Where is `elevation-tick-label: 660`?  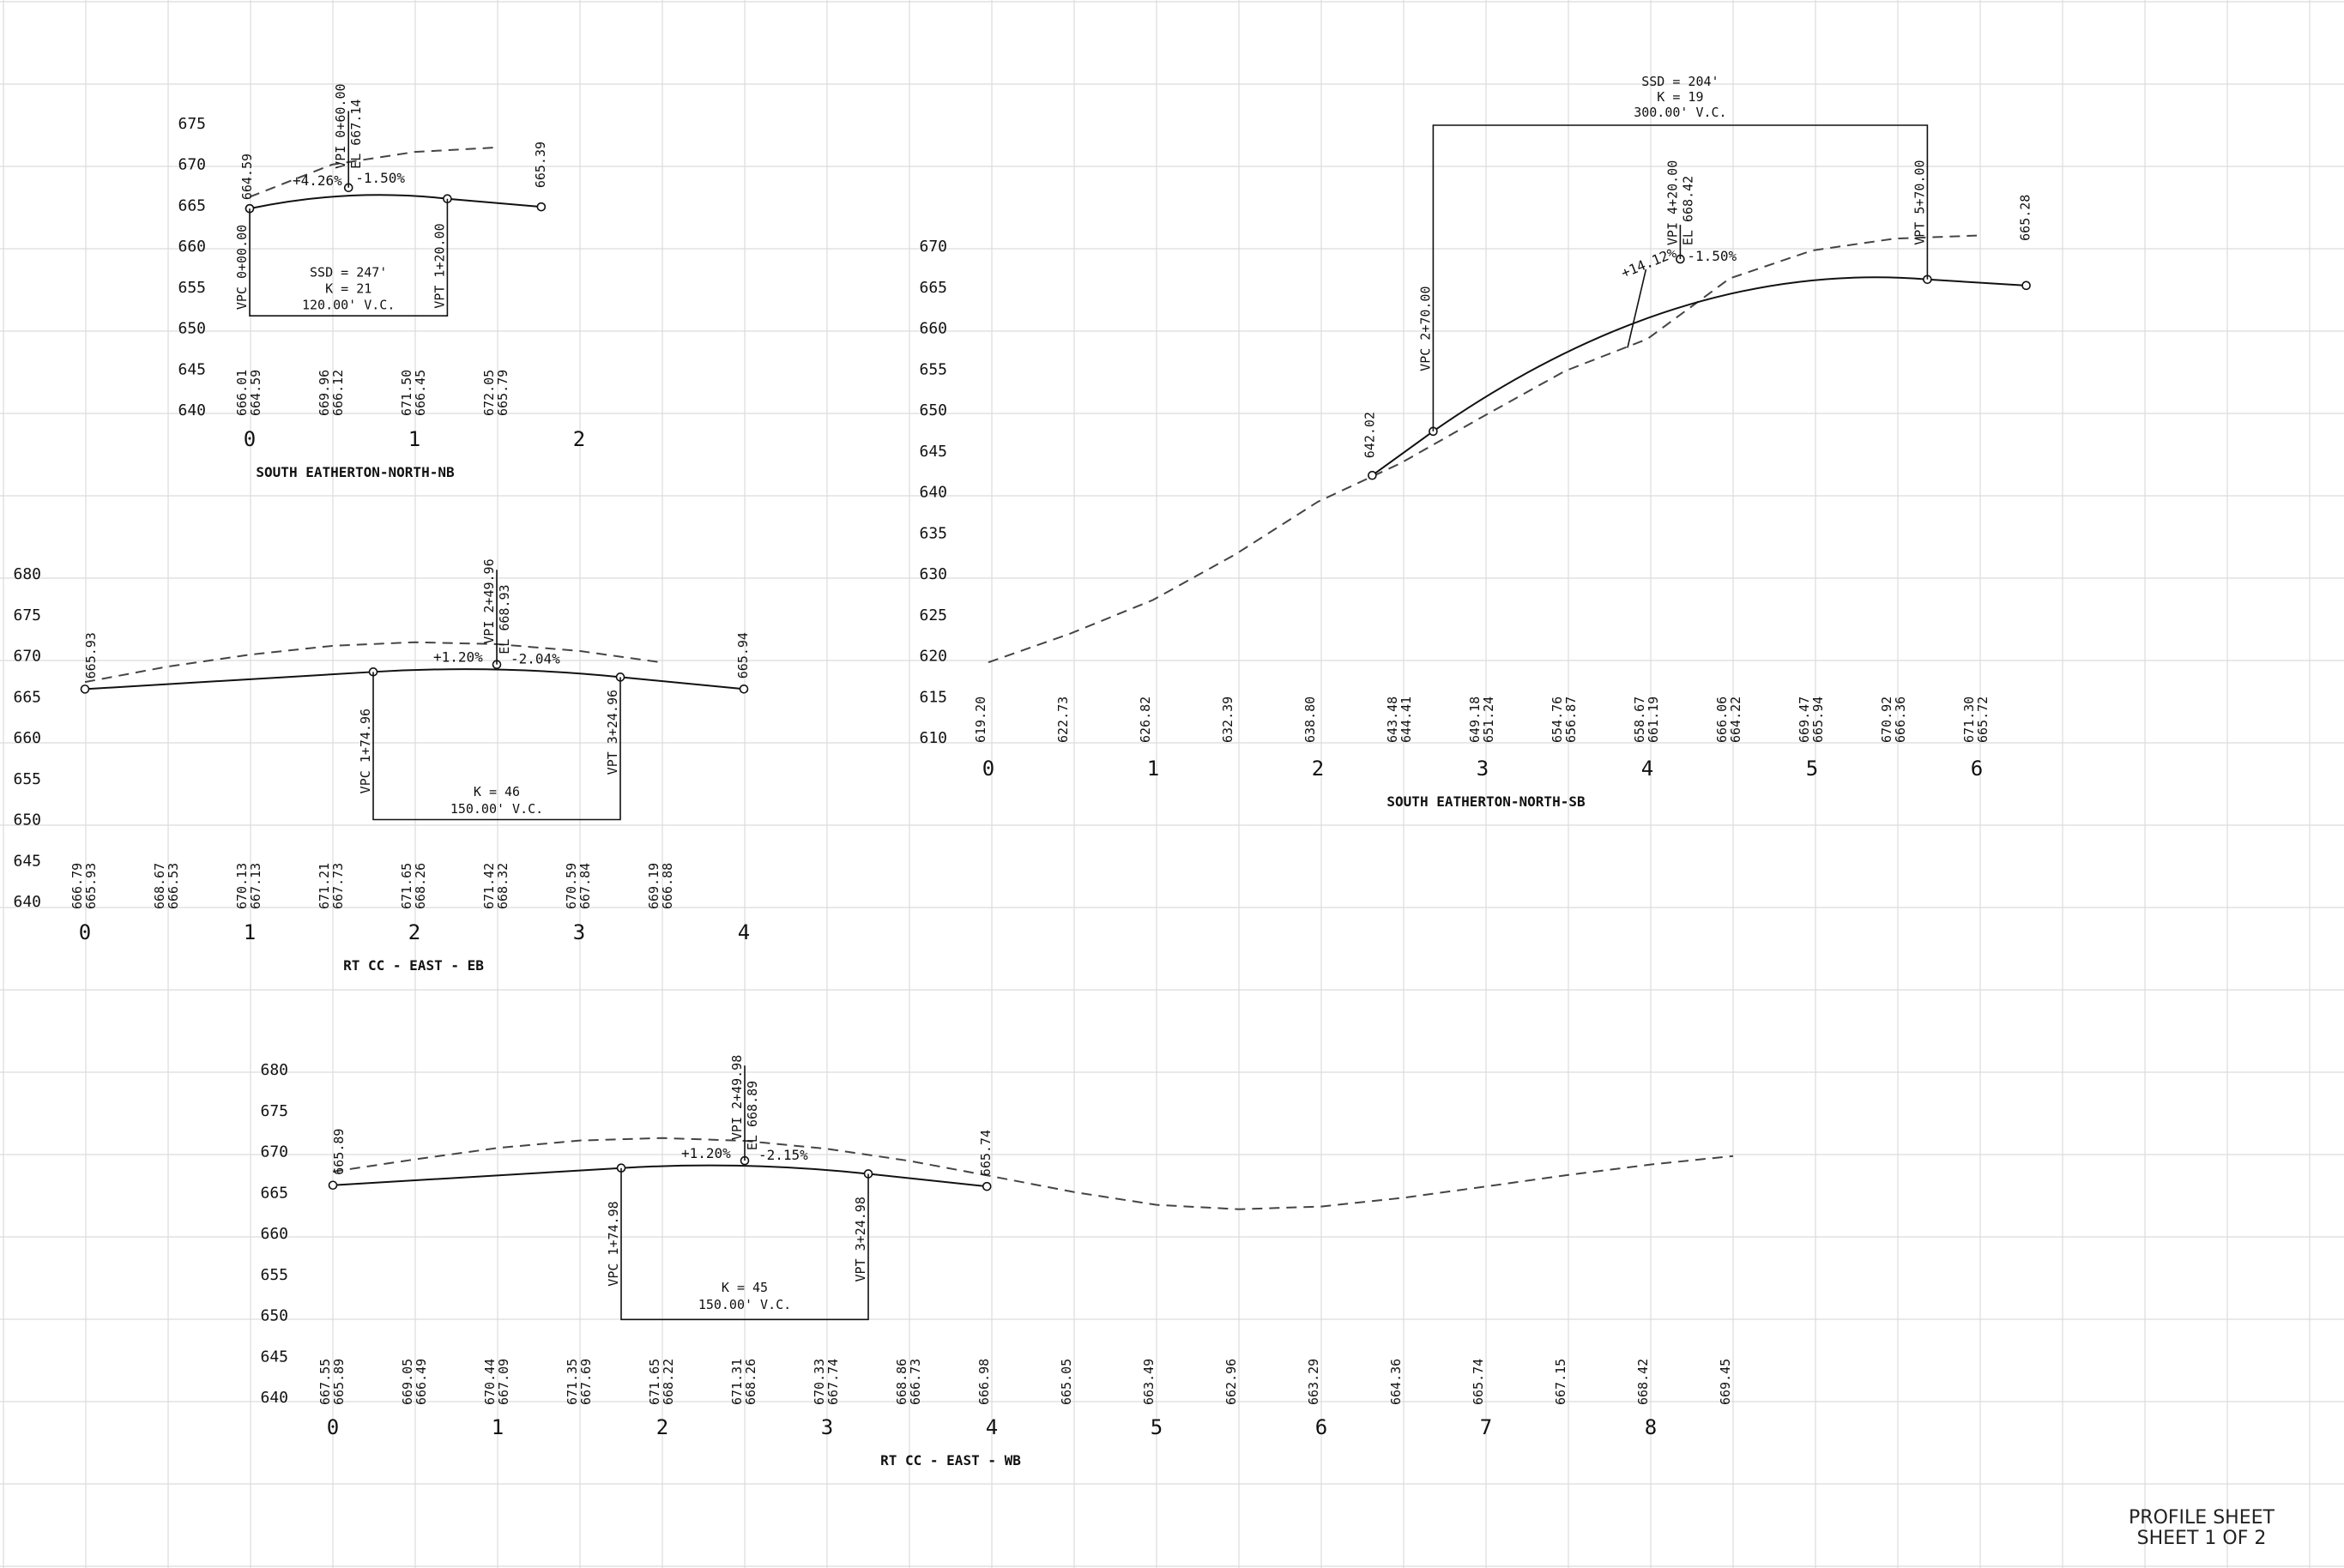
elevation-tick-label: 660 is located at coordinates (192, 247).